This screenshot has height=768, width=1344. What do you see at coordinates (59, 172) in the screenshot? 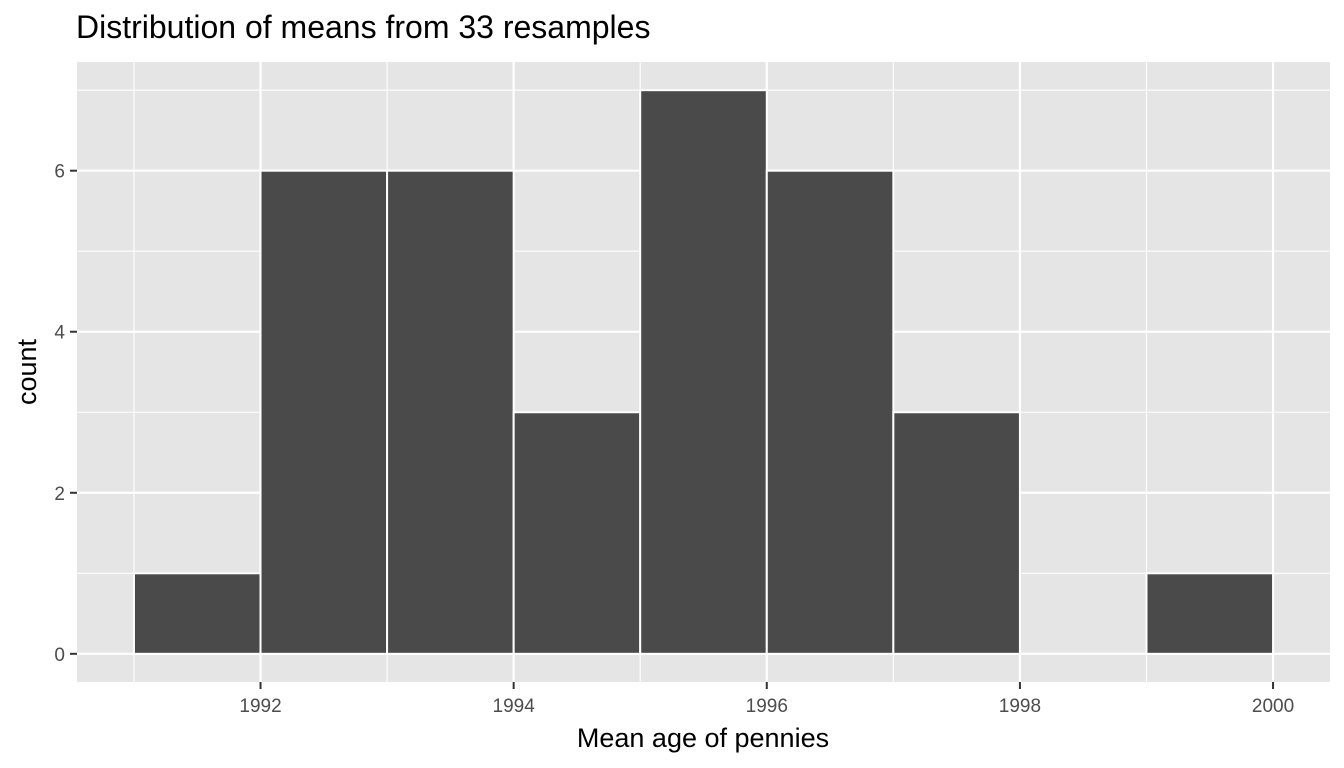
I see `y-tick-label: 6` at bounding box center [59, 172].